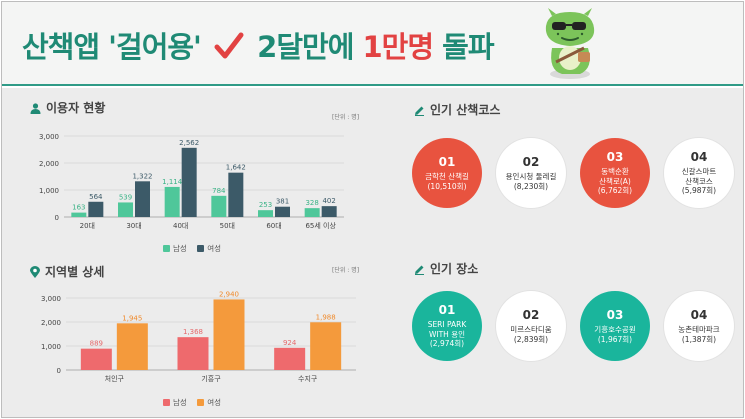 The width and height of the screenshot is (745, 419). I want to click on rank-circle-03: 03 기흥호수공원 (1,967회), so click(615, 326).